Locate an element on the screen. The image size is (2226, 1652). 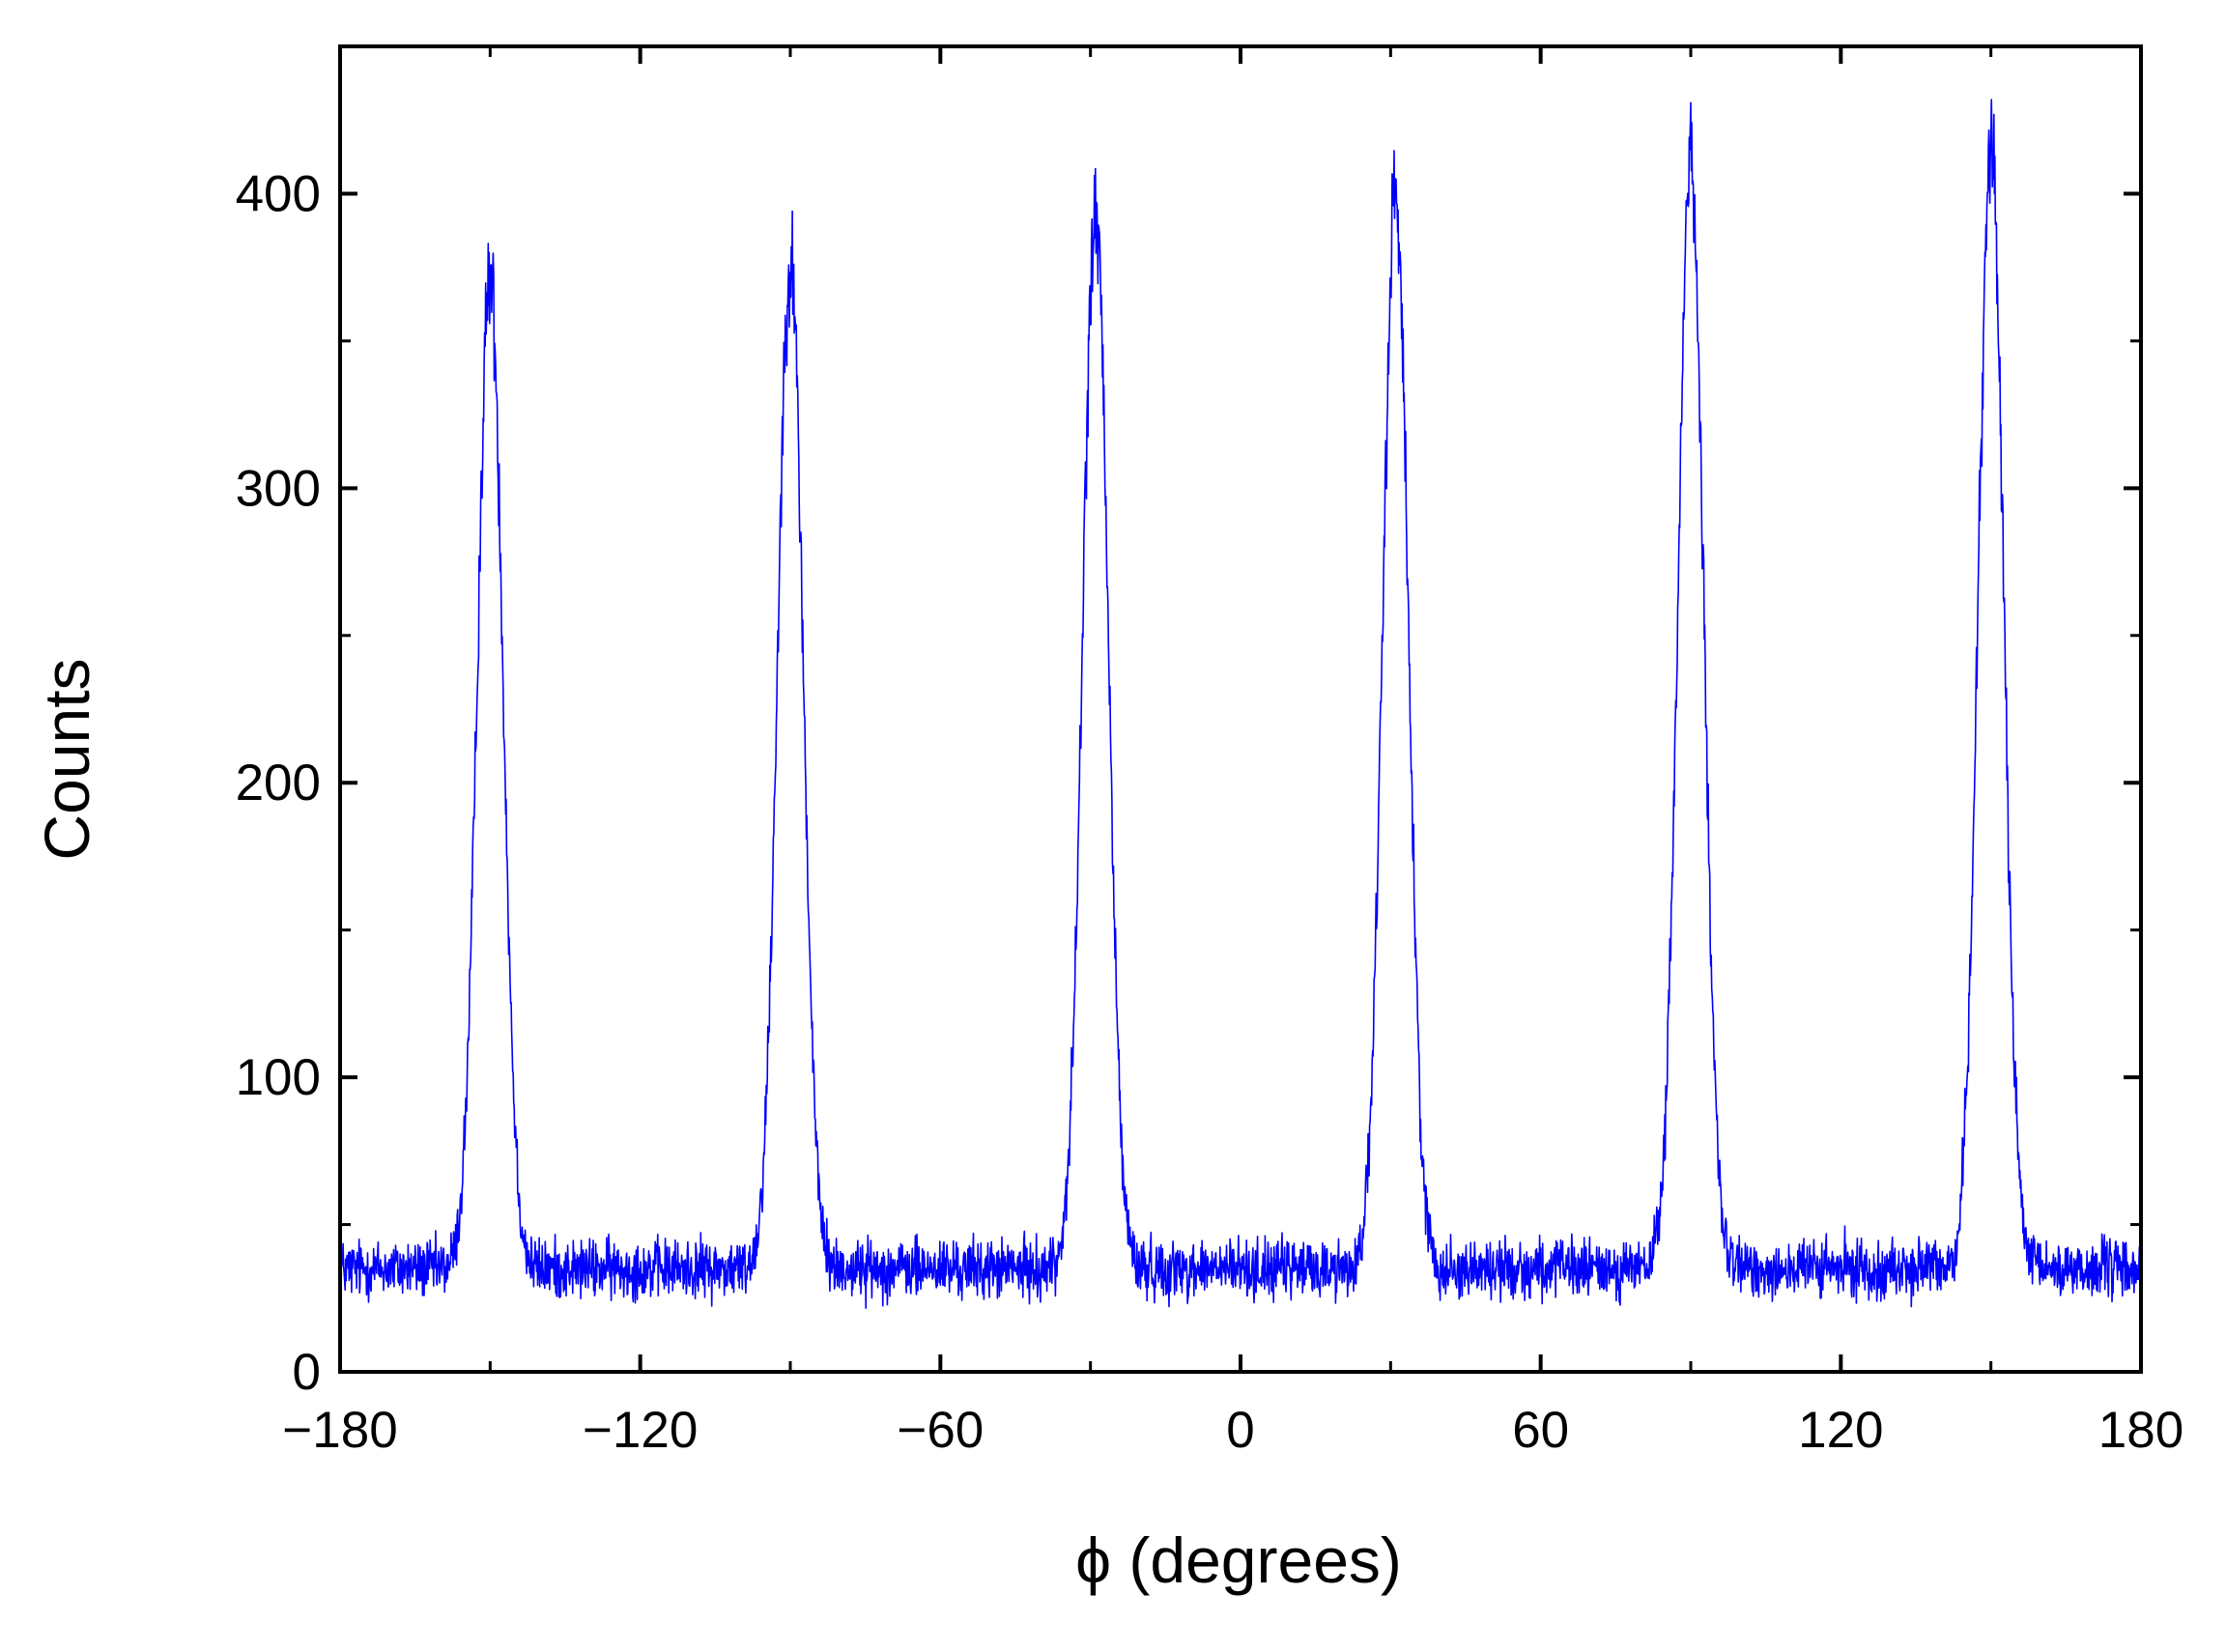
y-tick-label: 200 is located at coordinates (278, 783).